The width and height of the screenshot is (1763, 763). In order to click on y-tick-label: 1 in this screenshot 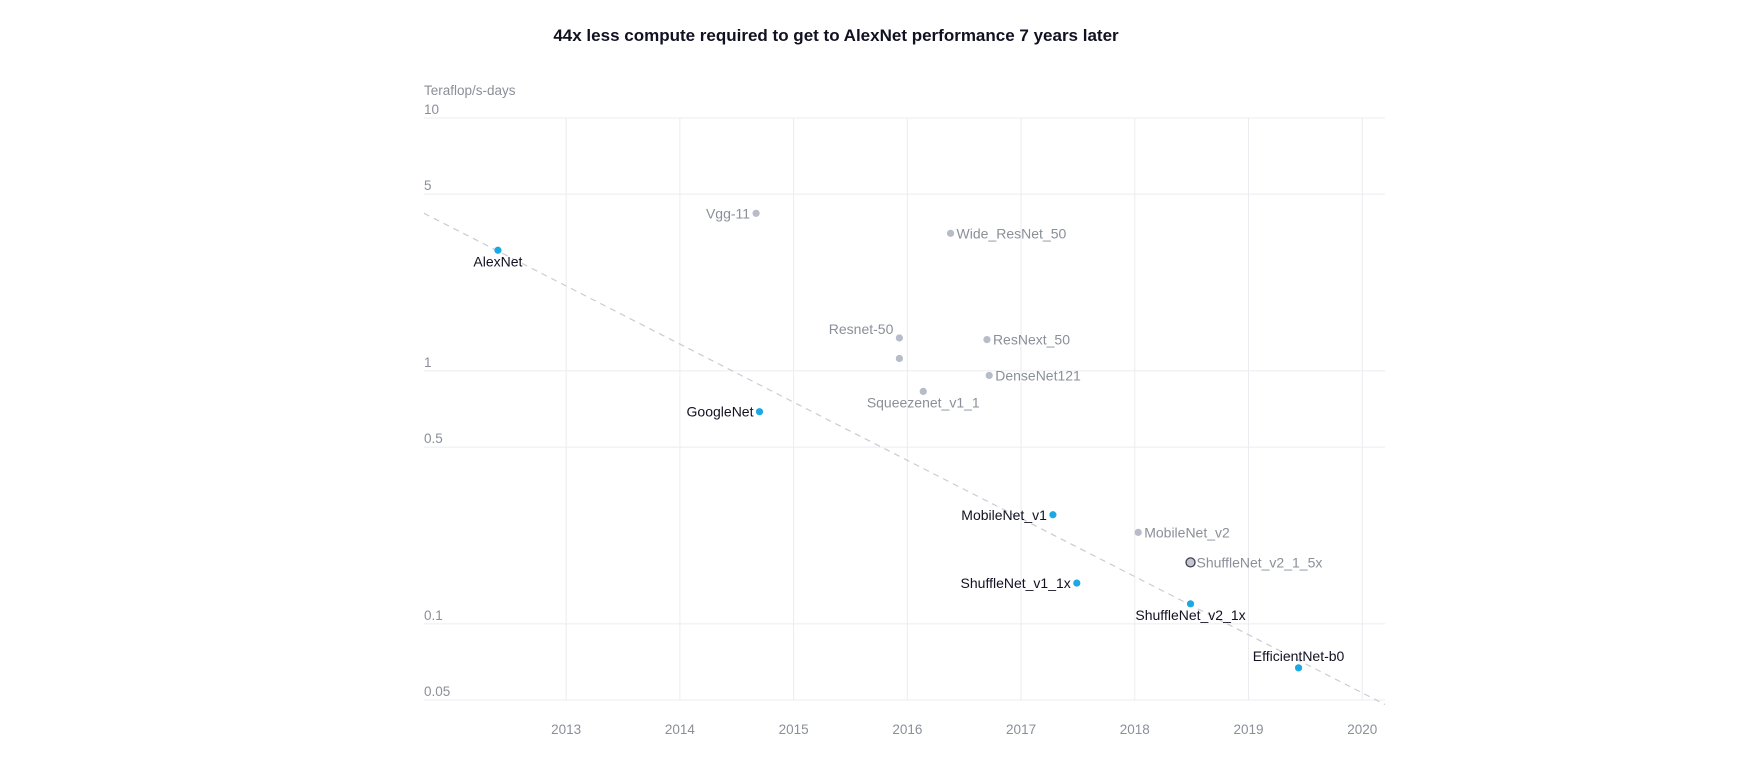, I will do `click(428, 362)`.